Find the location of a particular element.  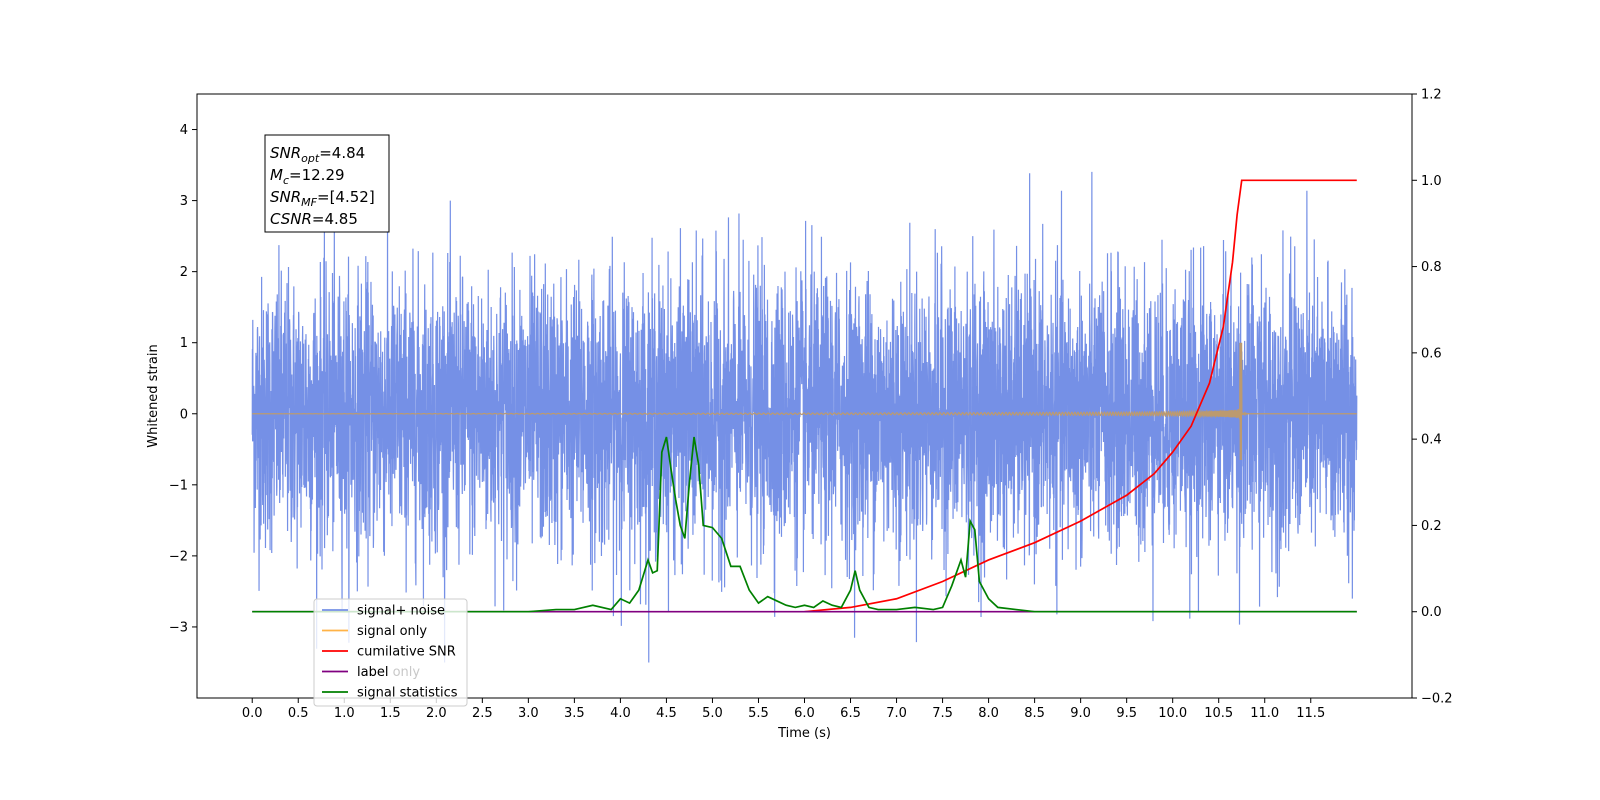

stats-value: =4.84 is located at coordinates (342, 153).